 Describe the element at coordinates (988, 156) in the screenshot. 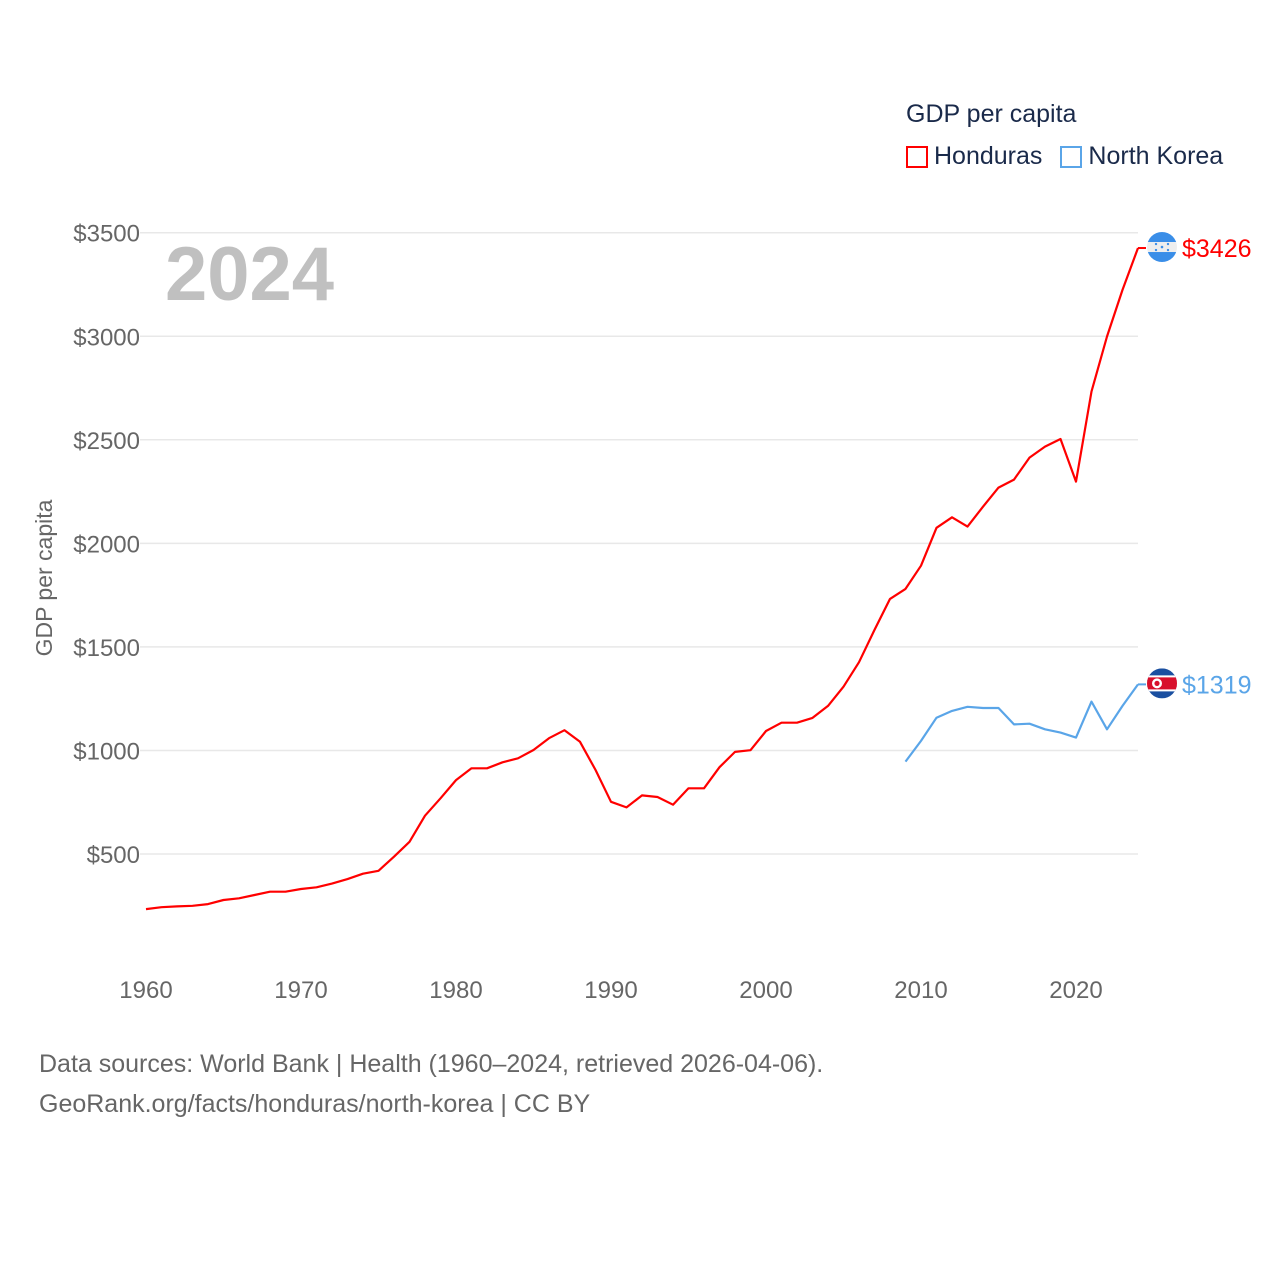

I see `legend-label-honduras: Honduras` at that location.